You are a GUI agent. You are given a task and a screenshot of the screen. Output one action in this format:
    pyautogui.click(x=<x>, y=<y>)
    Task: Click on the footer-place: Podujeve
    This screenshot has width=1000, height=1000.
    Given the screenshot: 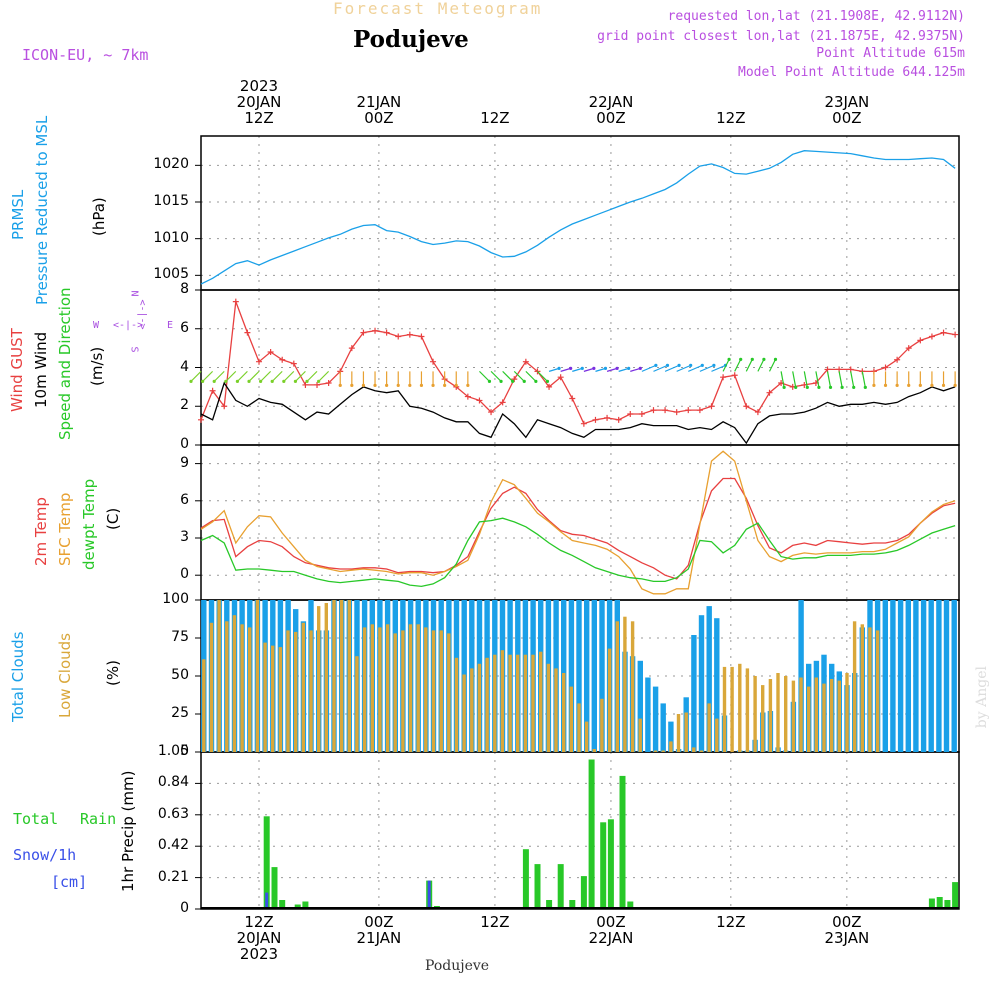 What is the action you would take?
    pyautogui.click(x=457, y=966)
    